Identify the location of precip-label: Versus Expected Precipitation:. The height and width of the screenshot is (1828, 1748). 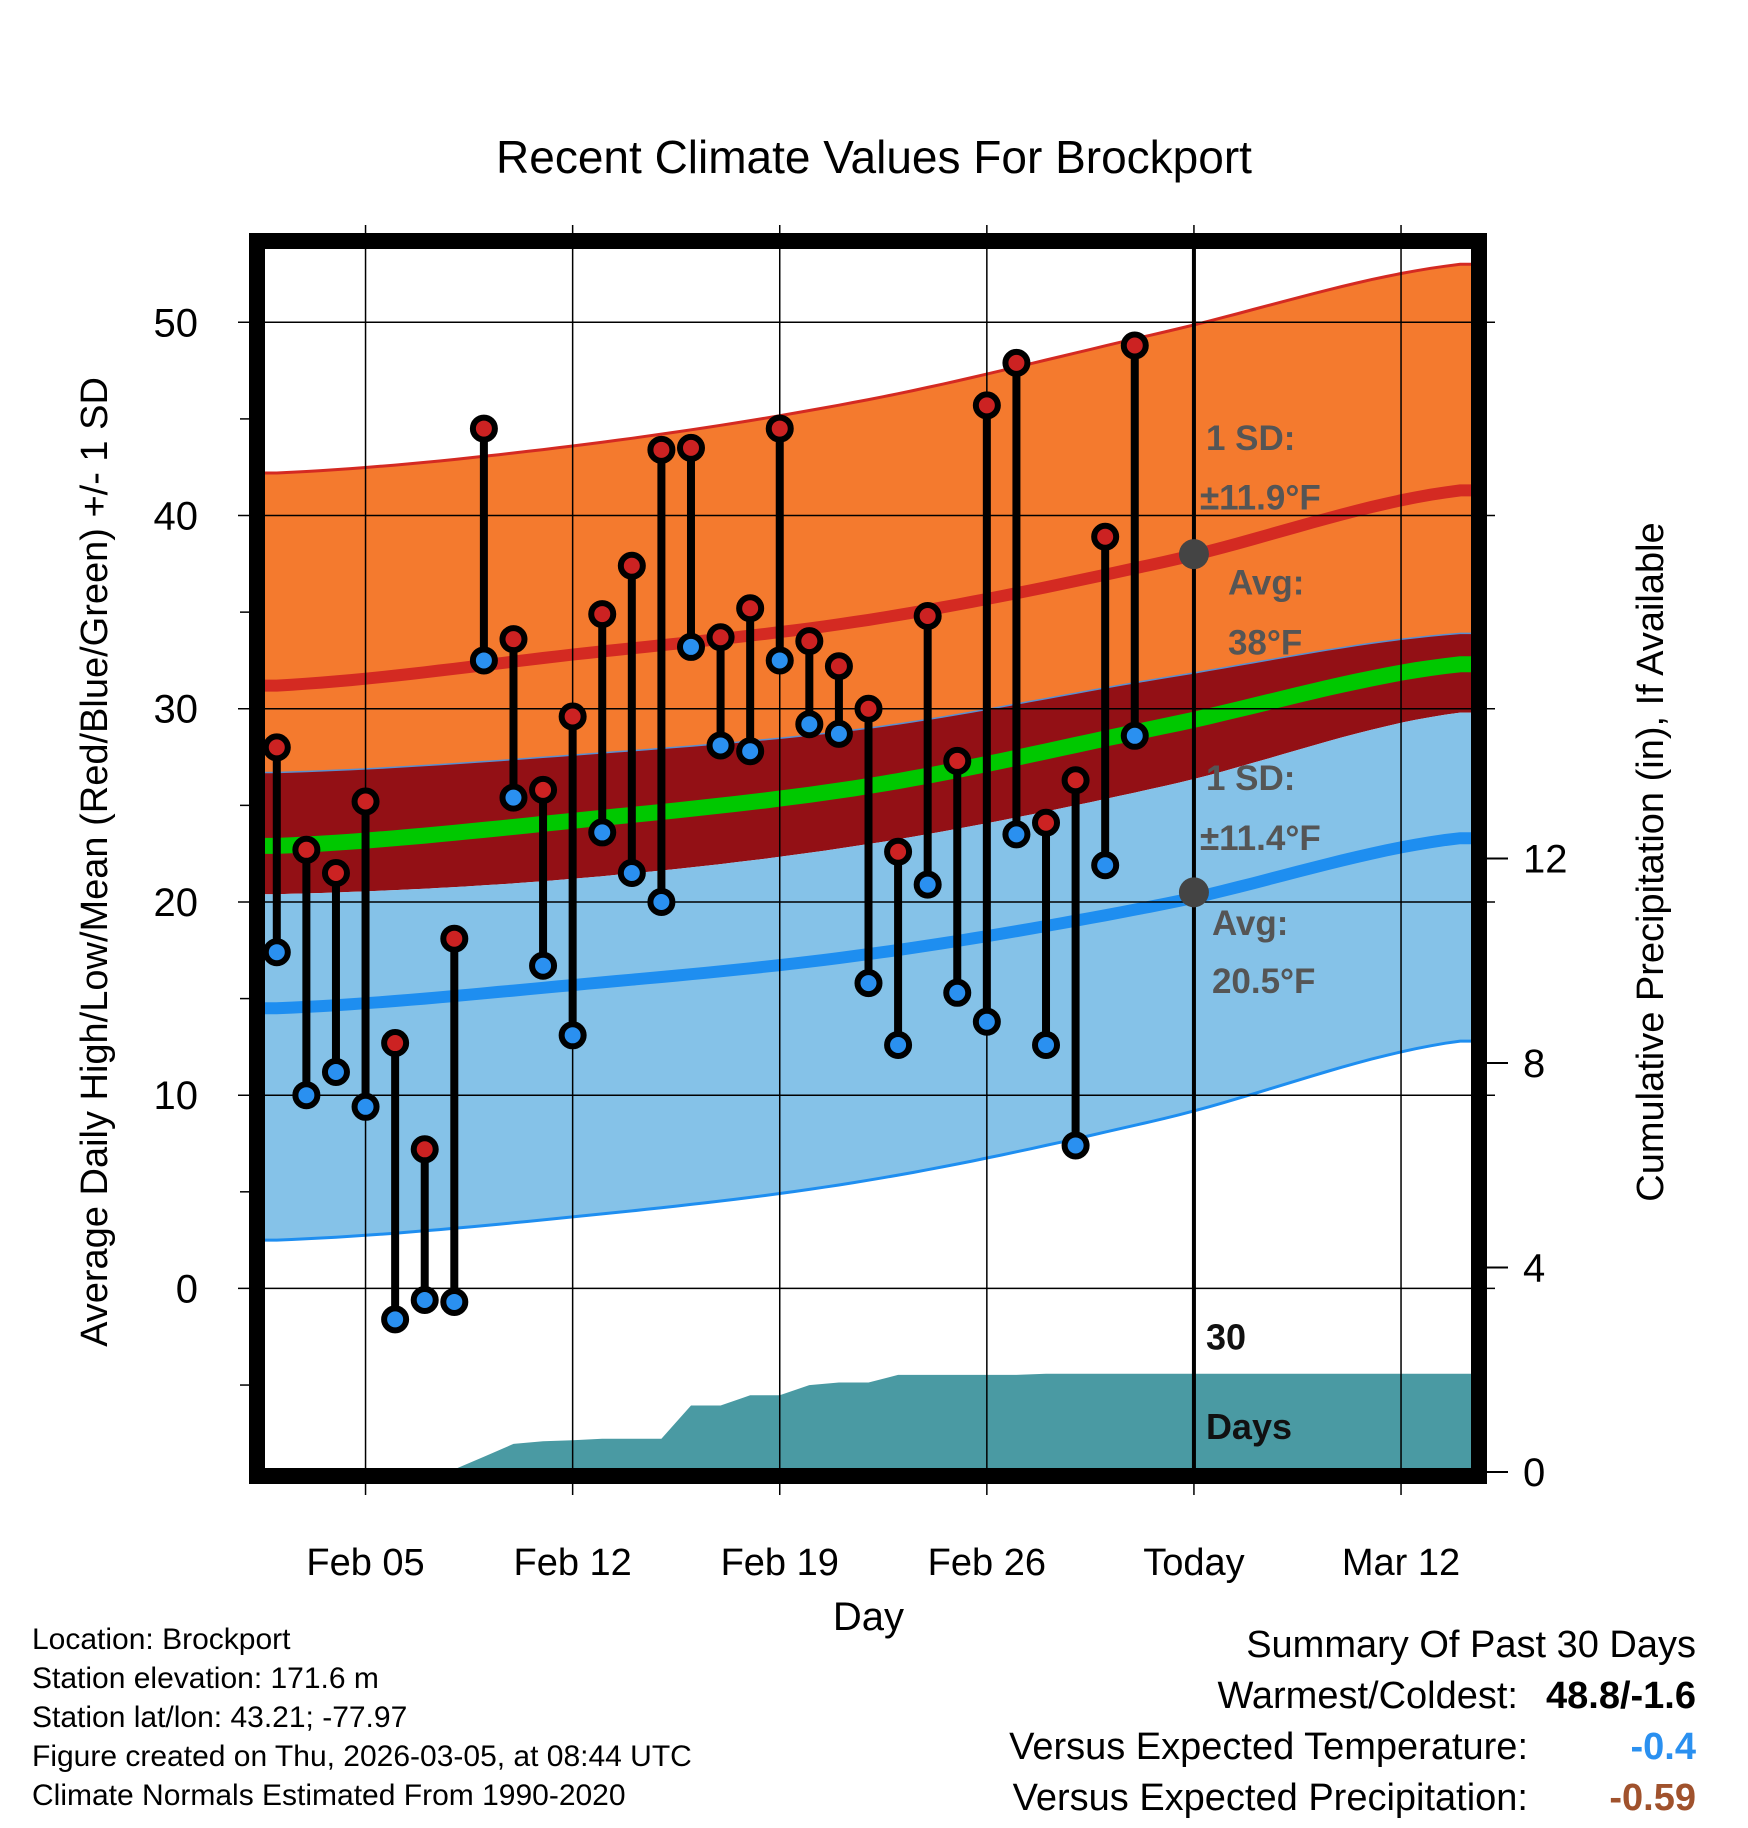
(1270, 1798).